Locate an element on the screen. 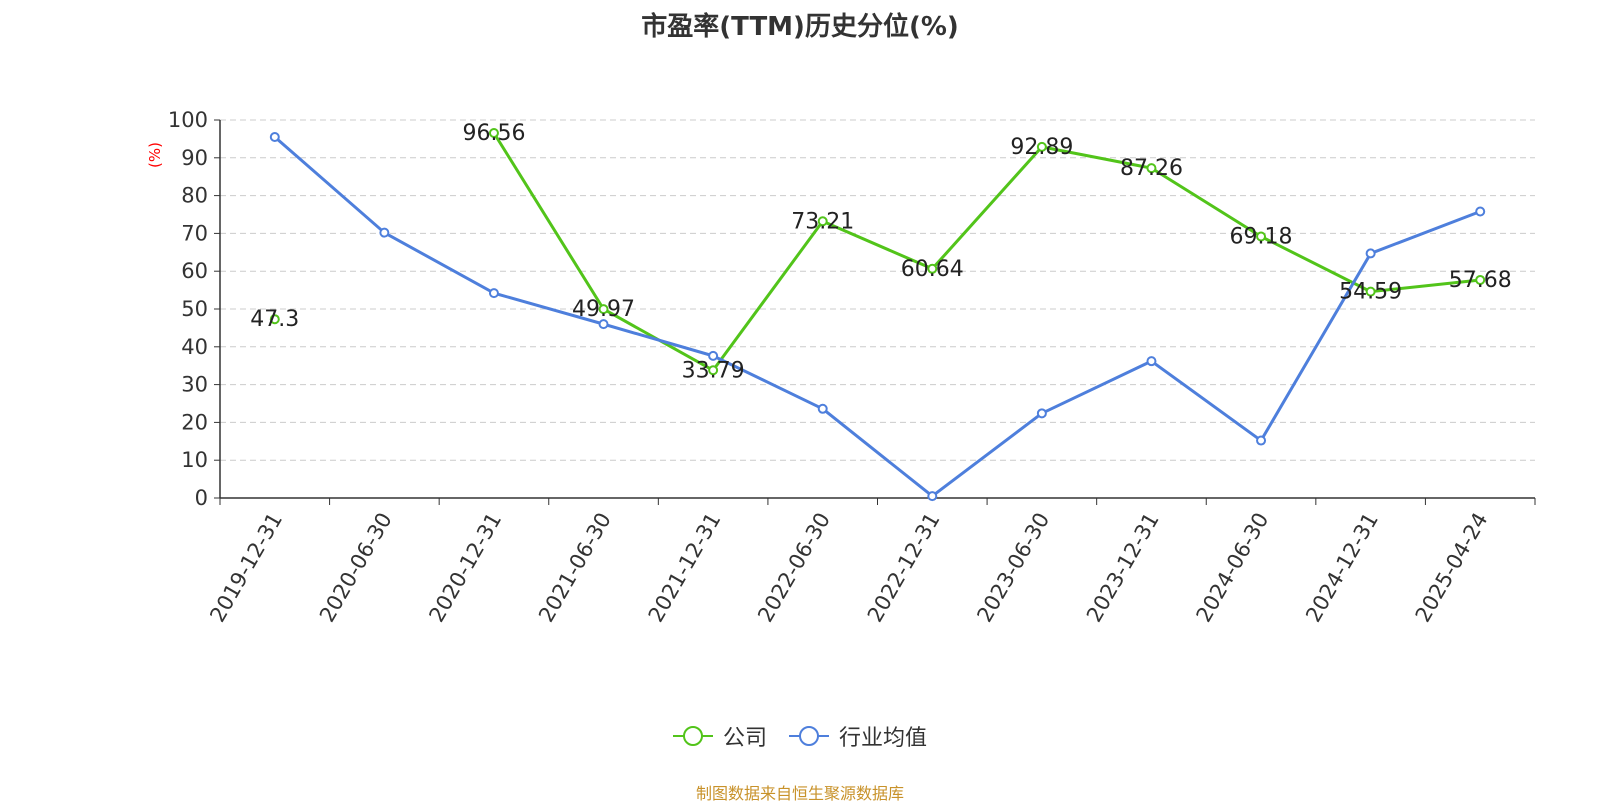 Image resolution: width=1600 pixels, height=804 pixels. x-tick-label: 2021-12-31 is located at coordinates (685, 568).